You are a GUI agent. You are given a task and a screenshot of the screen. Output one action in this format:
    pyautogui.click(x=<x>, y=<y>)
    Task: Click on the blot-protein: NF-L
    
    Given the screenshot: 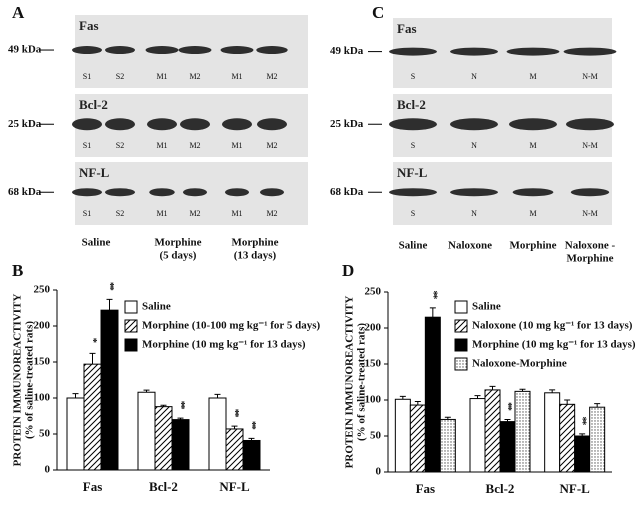 What is the action you would take?
    pyautogui.click(x=412, y=172)
    